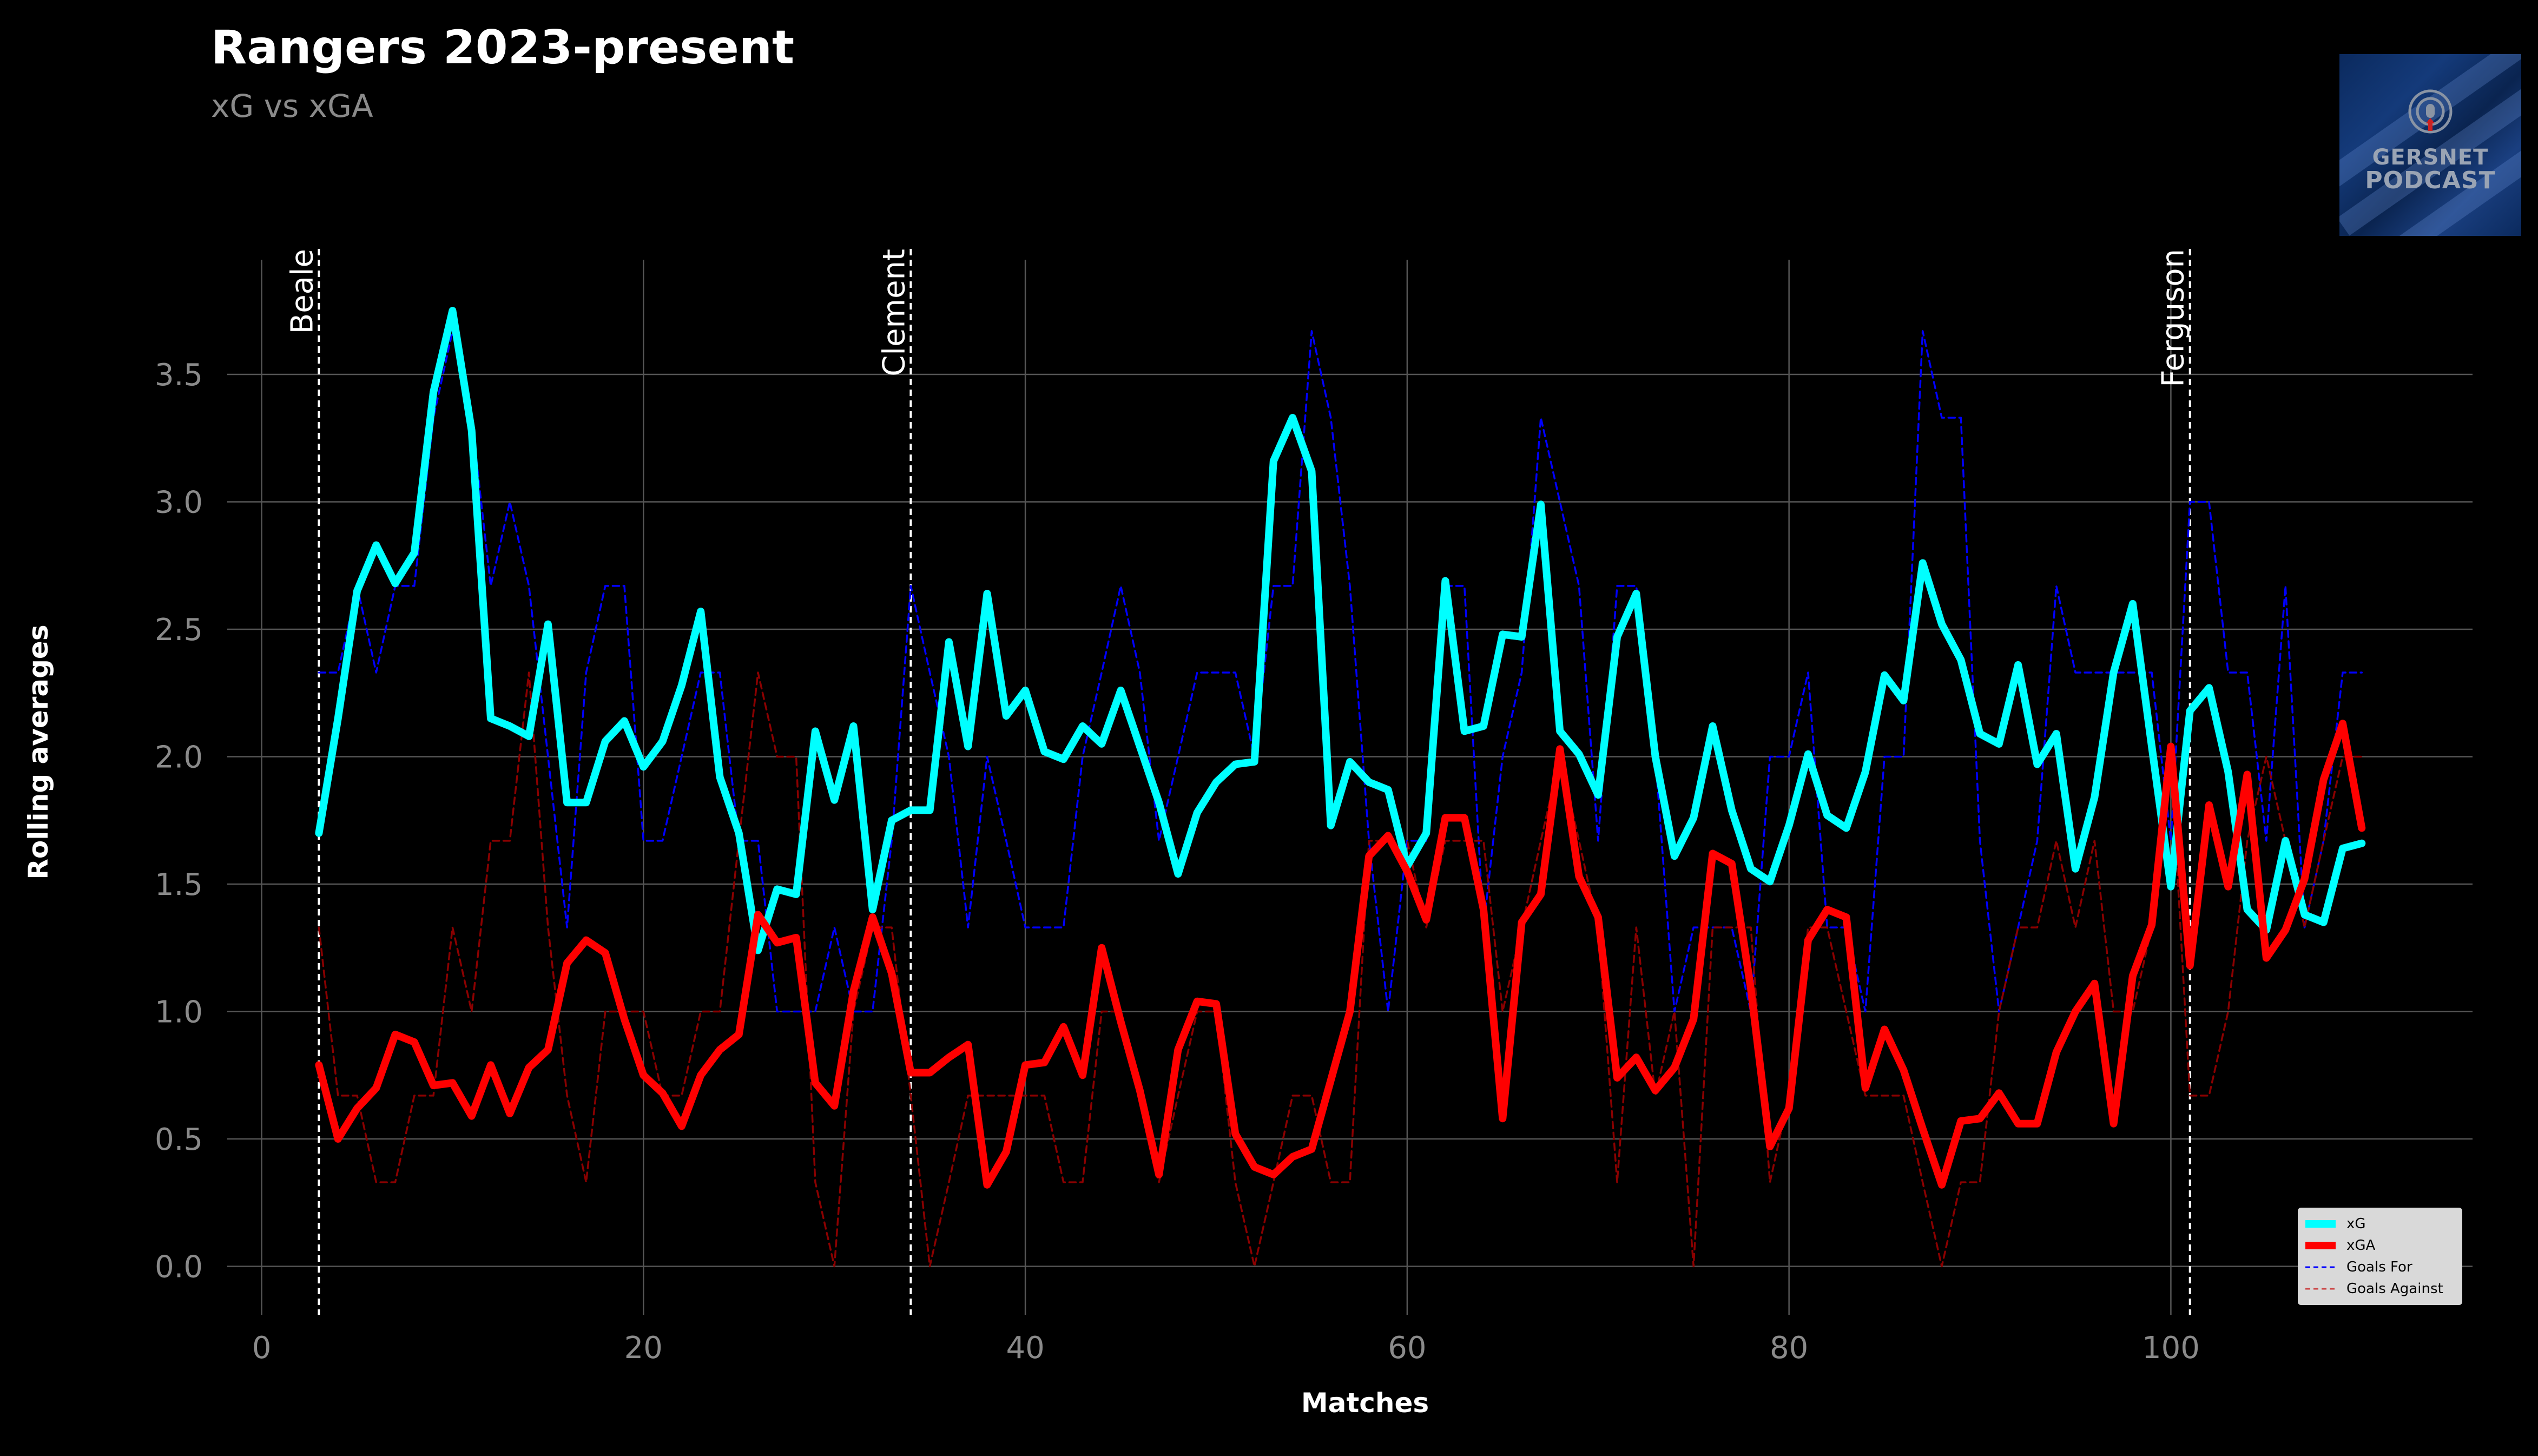  What do you see at coordinates (1365, 1403) in the screenshot?
I see `x-axis-label: Matches` at bounding box center [1365, 1403].